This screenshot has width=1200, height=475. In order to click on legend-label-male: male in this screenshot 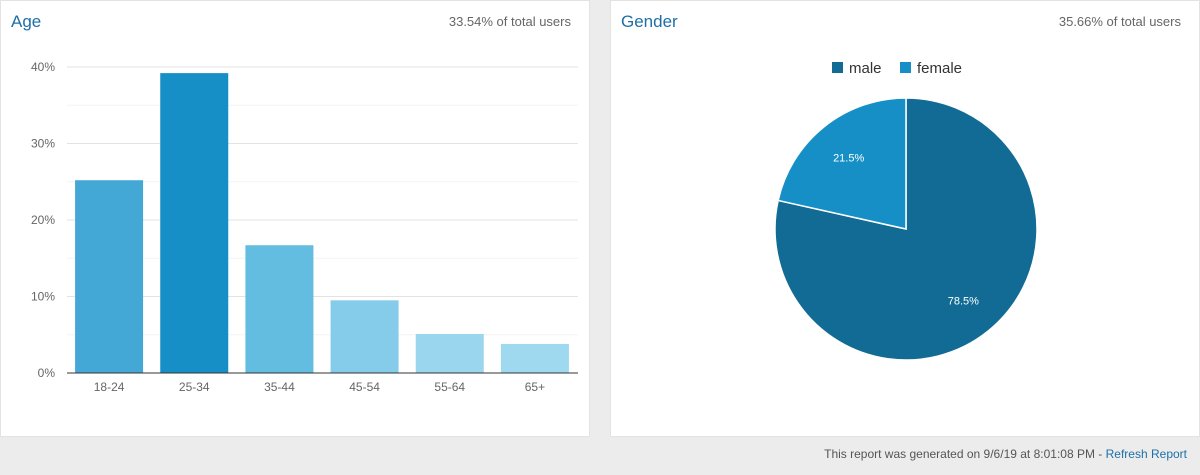, I will do `click(865, 68)`.